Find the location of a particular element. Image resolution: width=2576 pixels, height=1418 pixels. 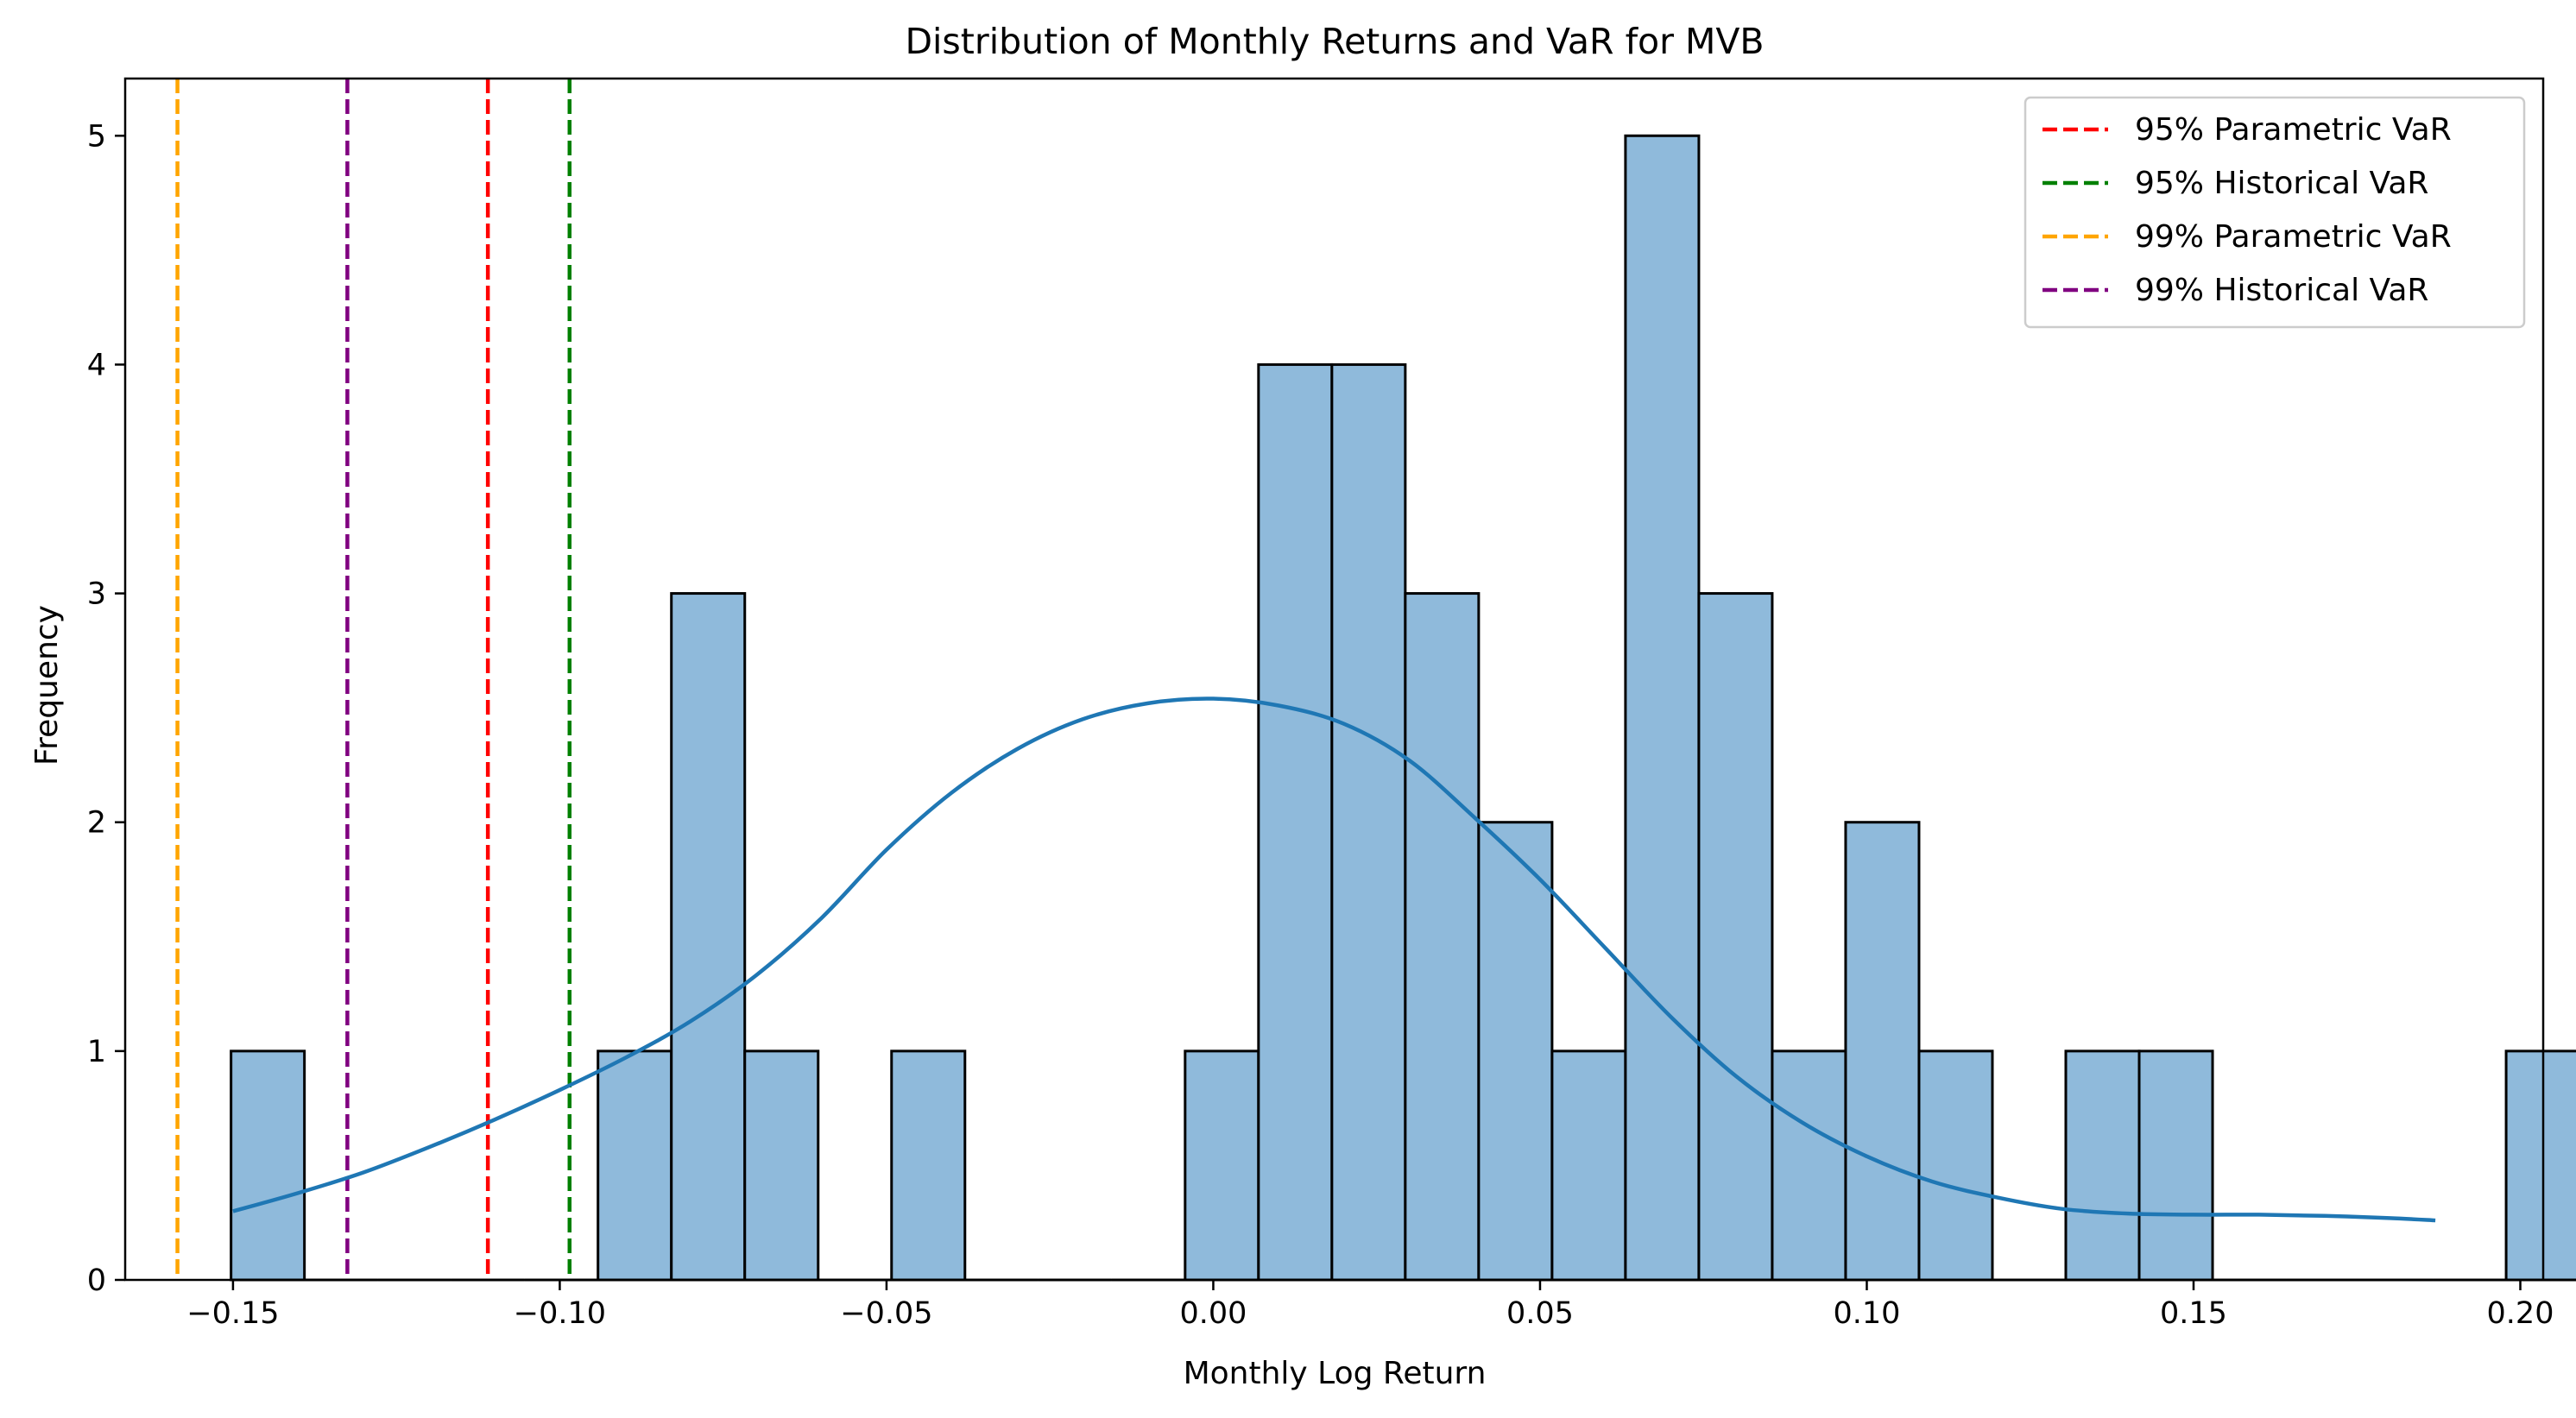

y-tick-label: 0 is located at coordinates (96, 1281).